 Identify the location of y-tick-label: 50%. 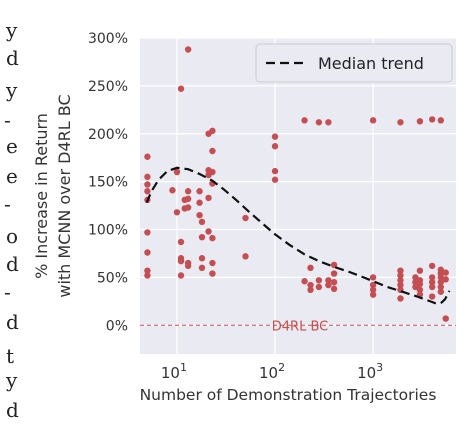
(112, 278).